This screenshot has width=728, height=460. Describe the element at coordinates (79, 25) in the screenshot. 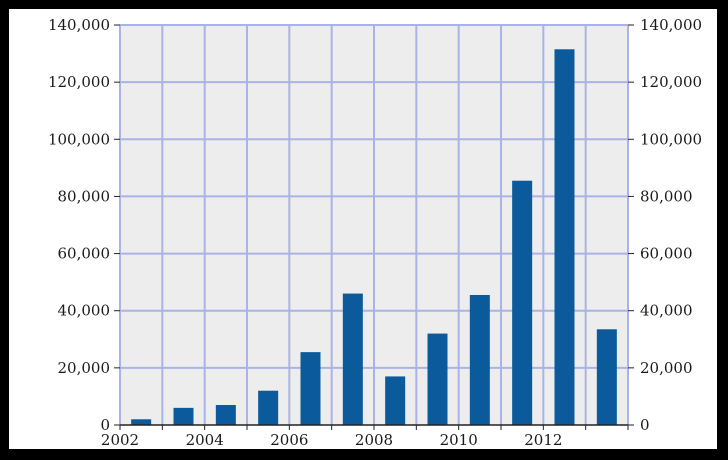

I see `left-y-tick-label: 140,000` at that location.